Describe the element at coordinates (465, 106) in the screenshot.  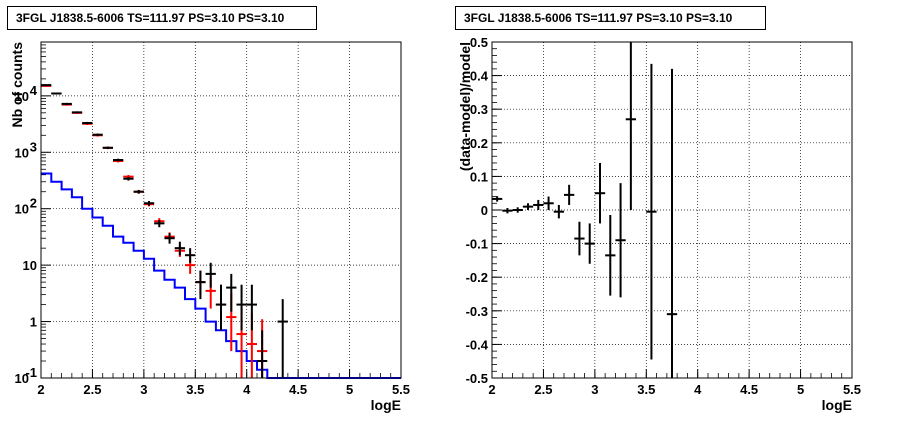
I see `y-axis-title: (data-model)/model` at that location.